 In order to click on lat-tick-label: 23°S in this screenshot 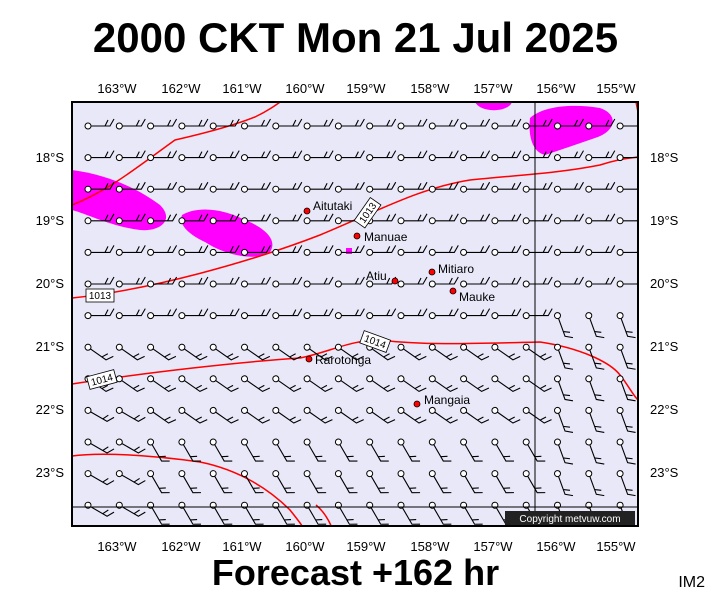, I will do `click(664, 472)`.